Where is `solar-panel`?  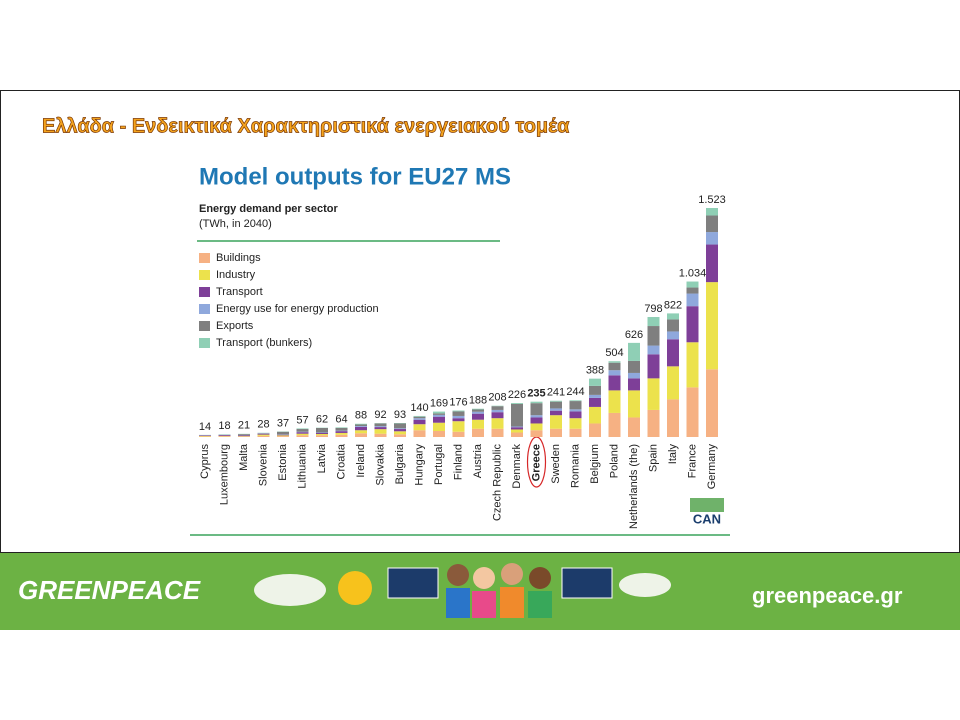 solar-panel is located at coordinates (413, 583).